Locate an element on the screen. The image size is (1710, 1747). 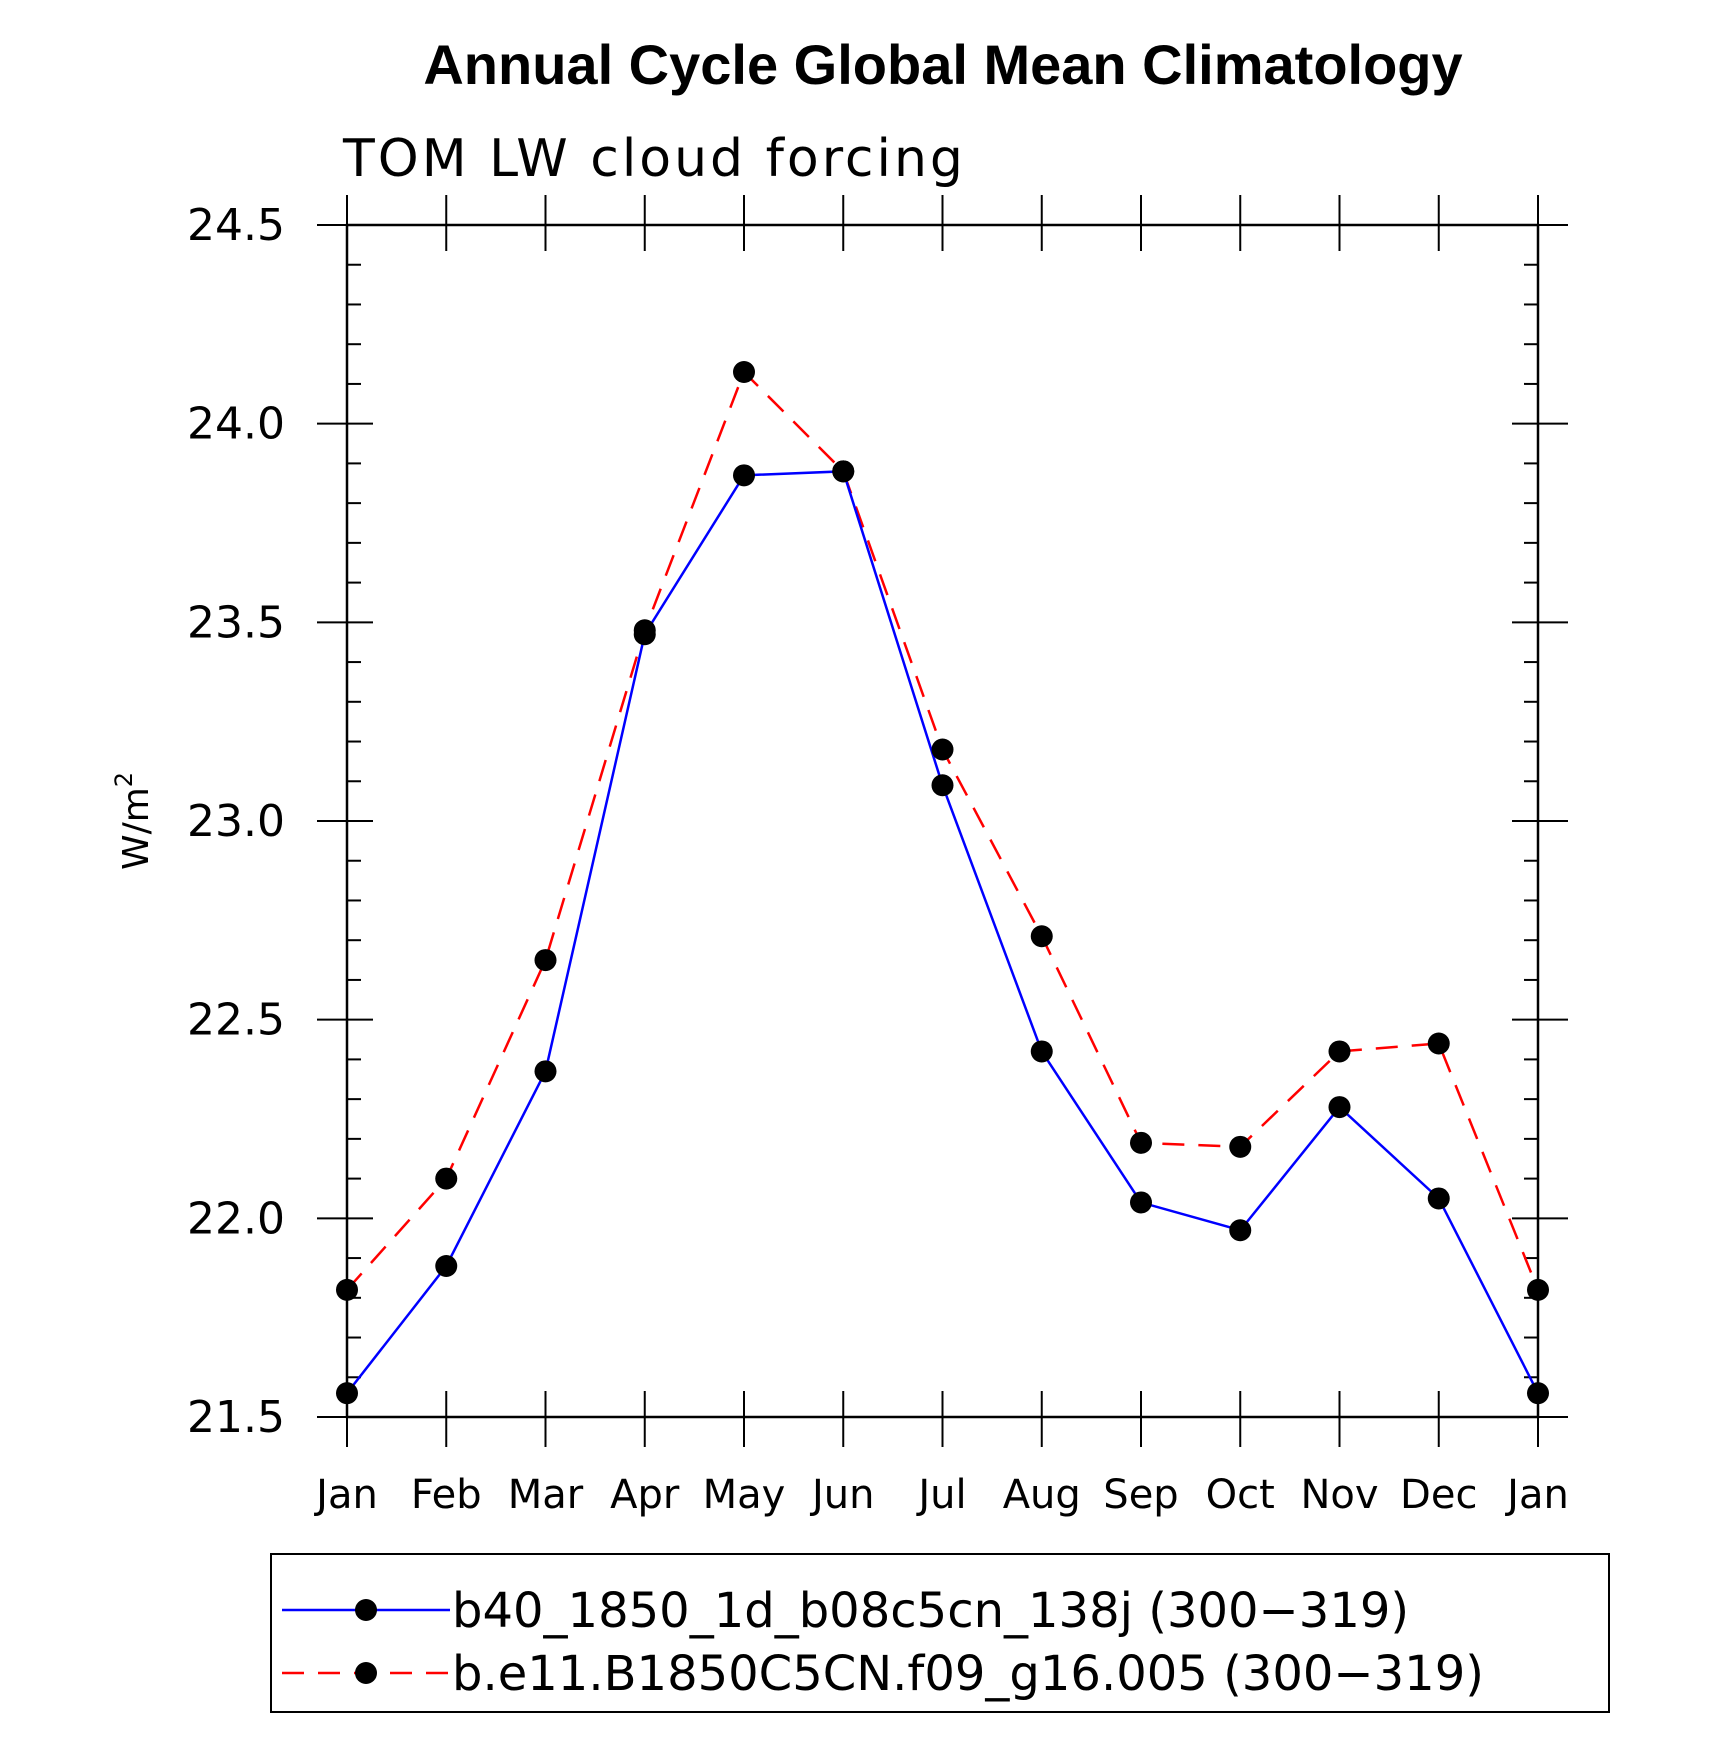
y-axis-label: W/m2 is located at coordinates (133, 821).